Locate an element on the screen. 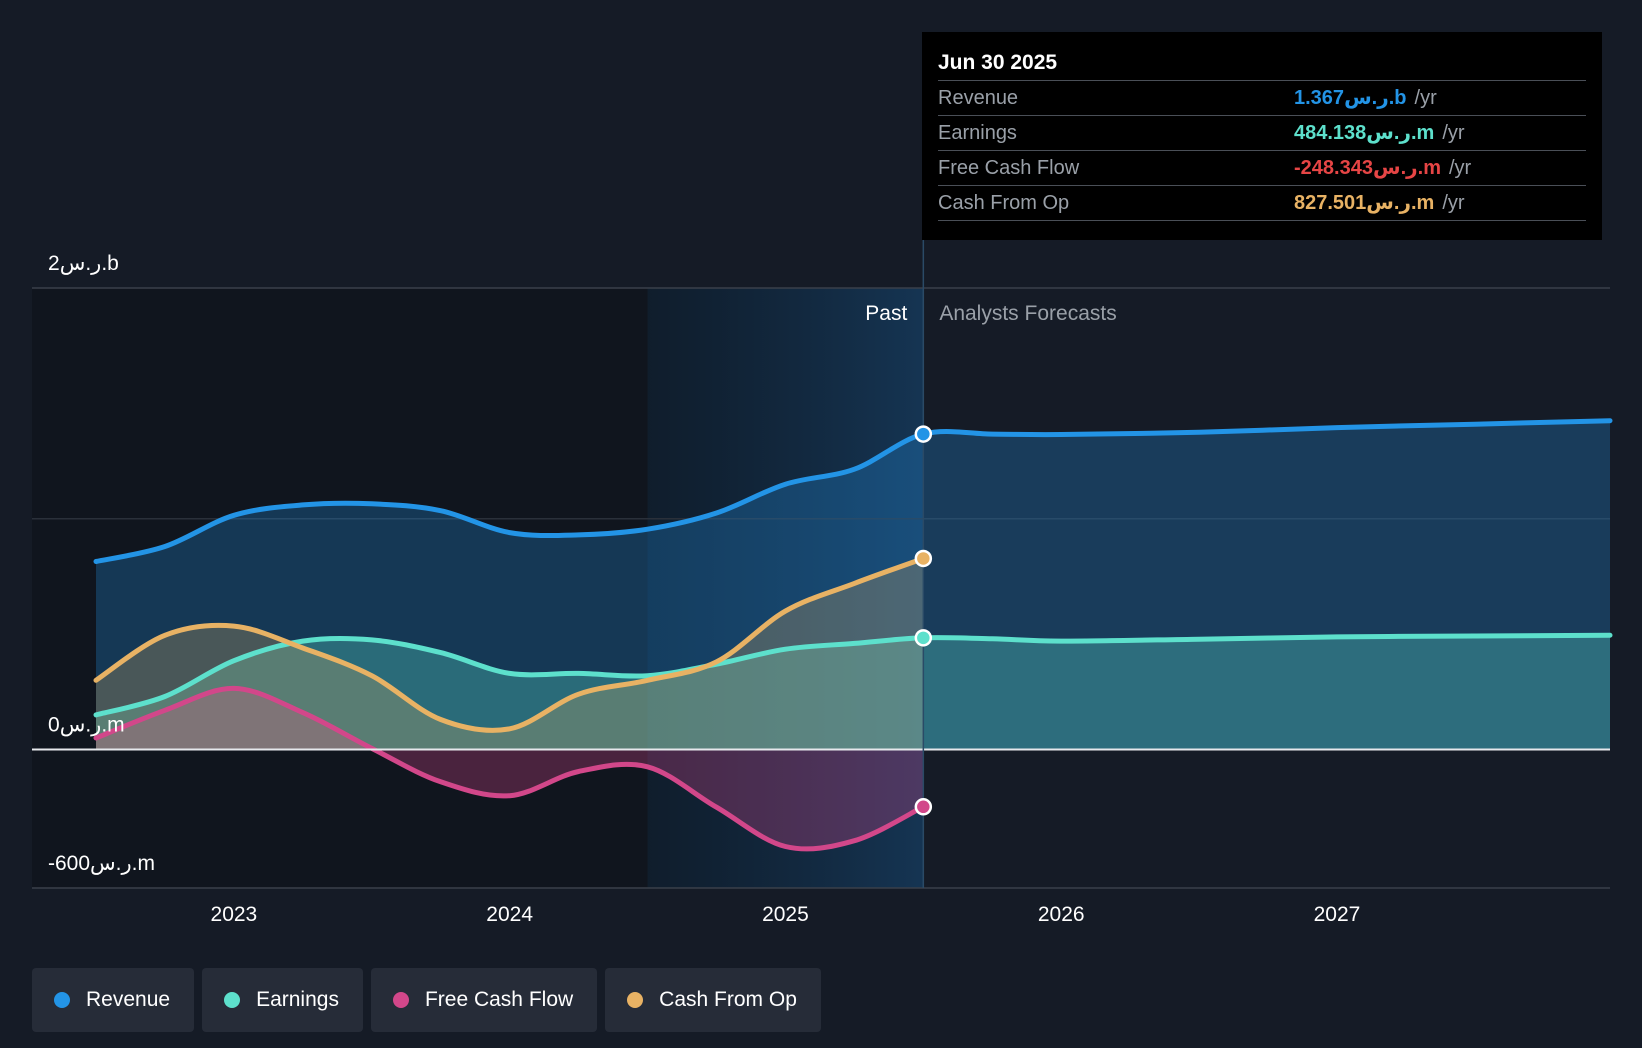 Image resolution: width=1642 pixels, height=1048 pixels. past-label: Past is located at coordinates (886, 313).